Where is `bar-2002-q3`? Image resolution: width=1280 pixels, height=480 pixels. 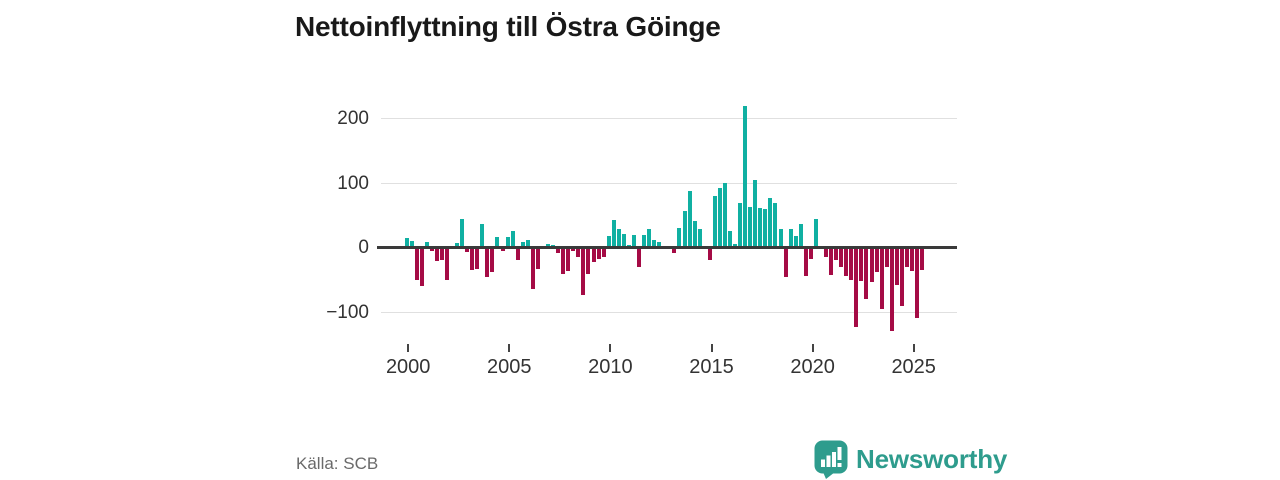
bar-2002-q3 is located at coordinates (457, 245).